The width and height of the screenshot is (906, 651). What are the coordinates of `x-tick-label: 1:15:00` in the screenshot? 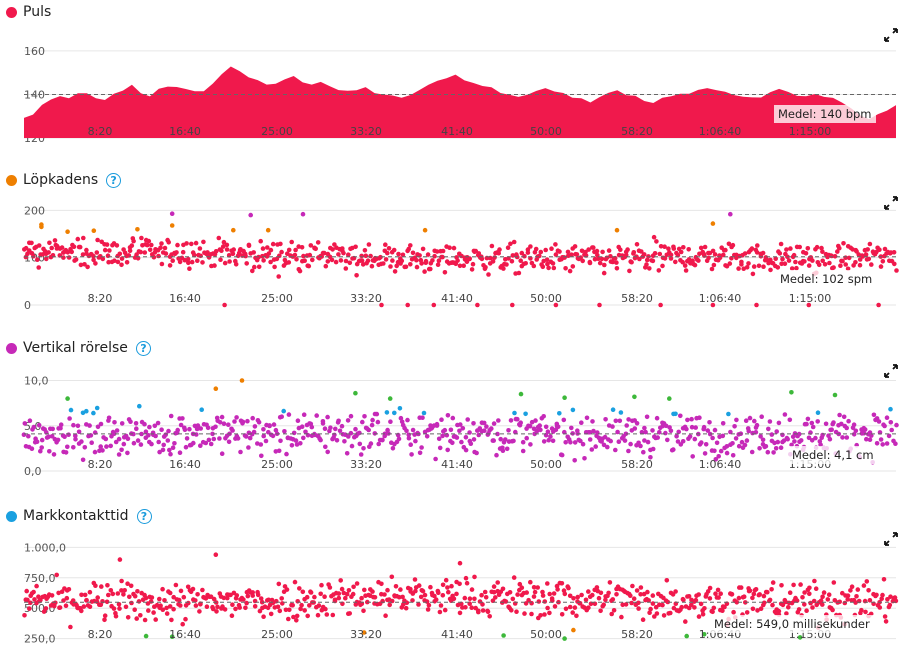 It's located at (810, 298).